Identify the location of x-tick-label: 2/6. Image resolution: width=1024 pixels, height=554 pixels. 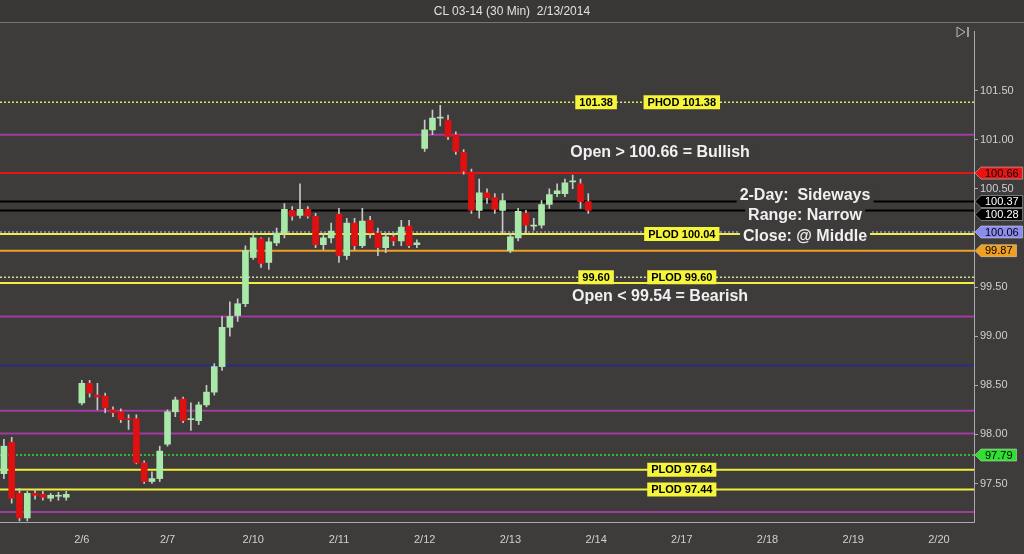
(82, 539).